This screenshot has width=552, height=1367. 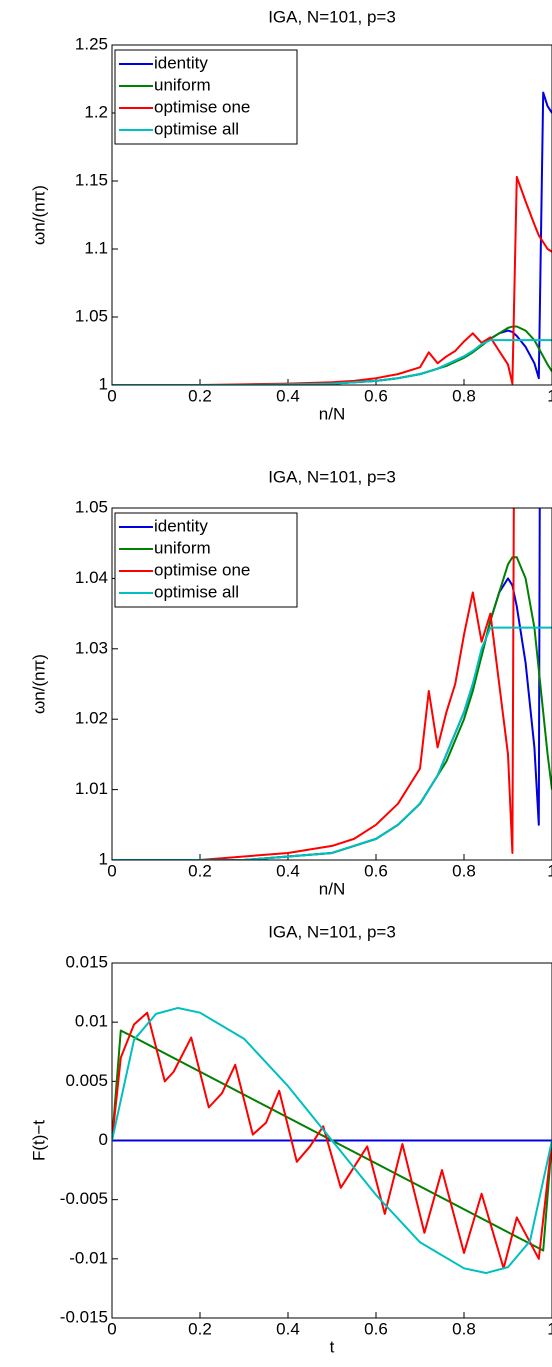 What do you see at coordinates (96, 111) in the screenshot?
I see `y-tick-label: 1.2` at bounding box center [96, 111].